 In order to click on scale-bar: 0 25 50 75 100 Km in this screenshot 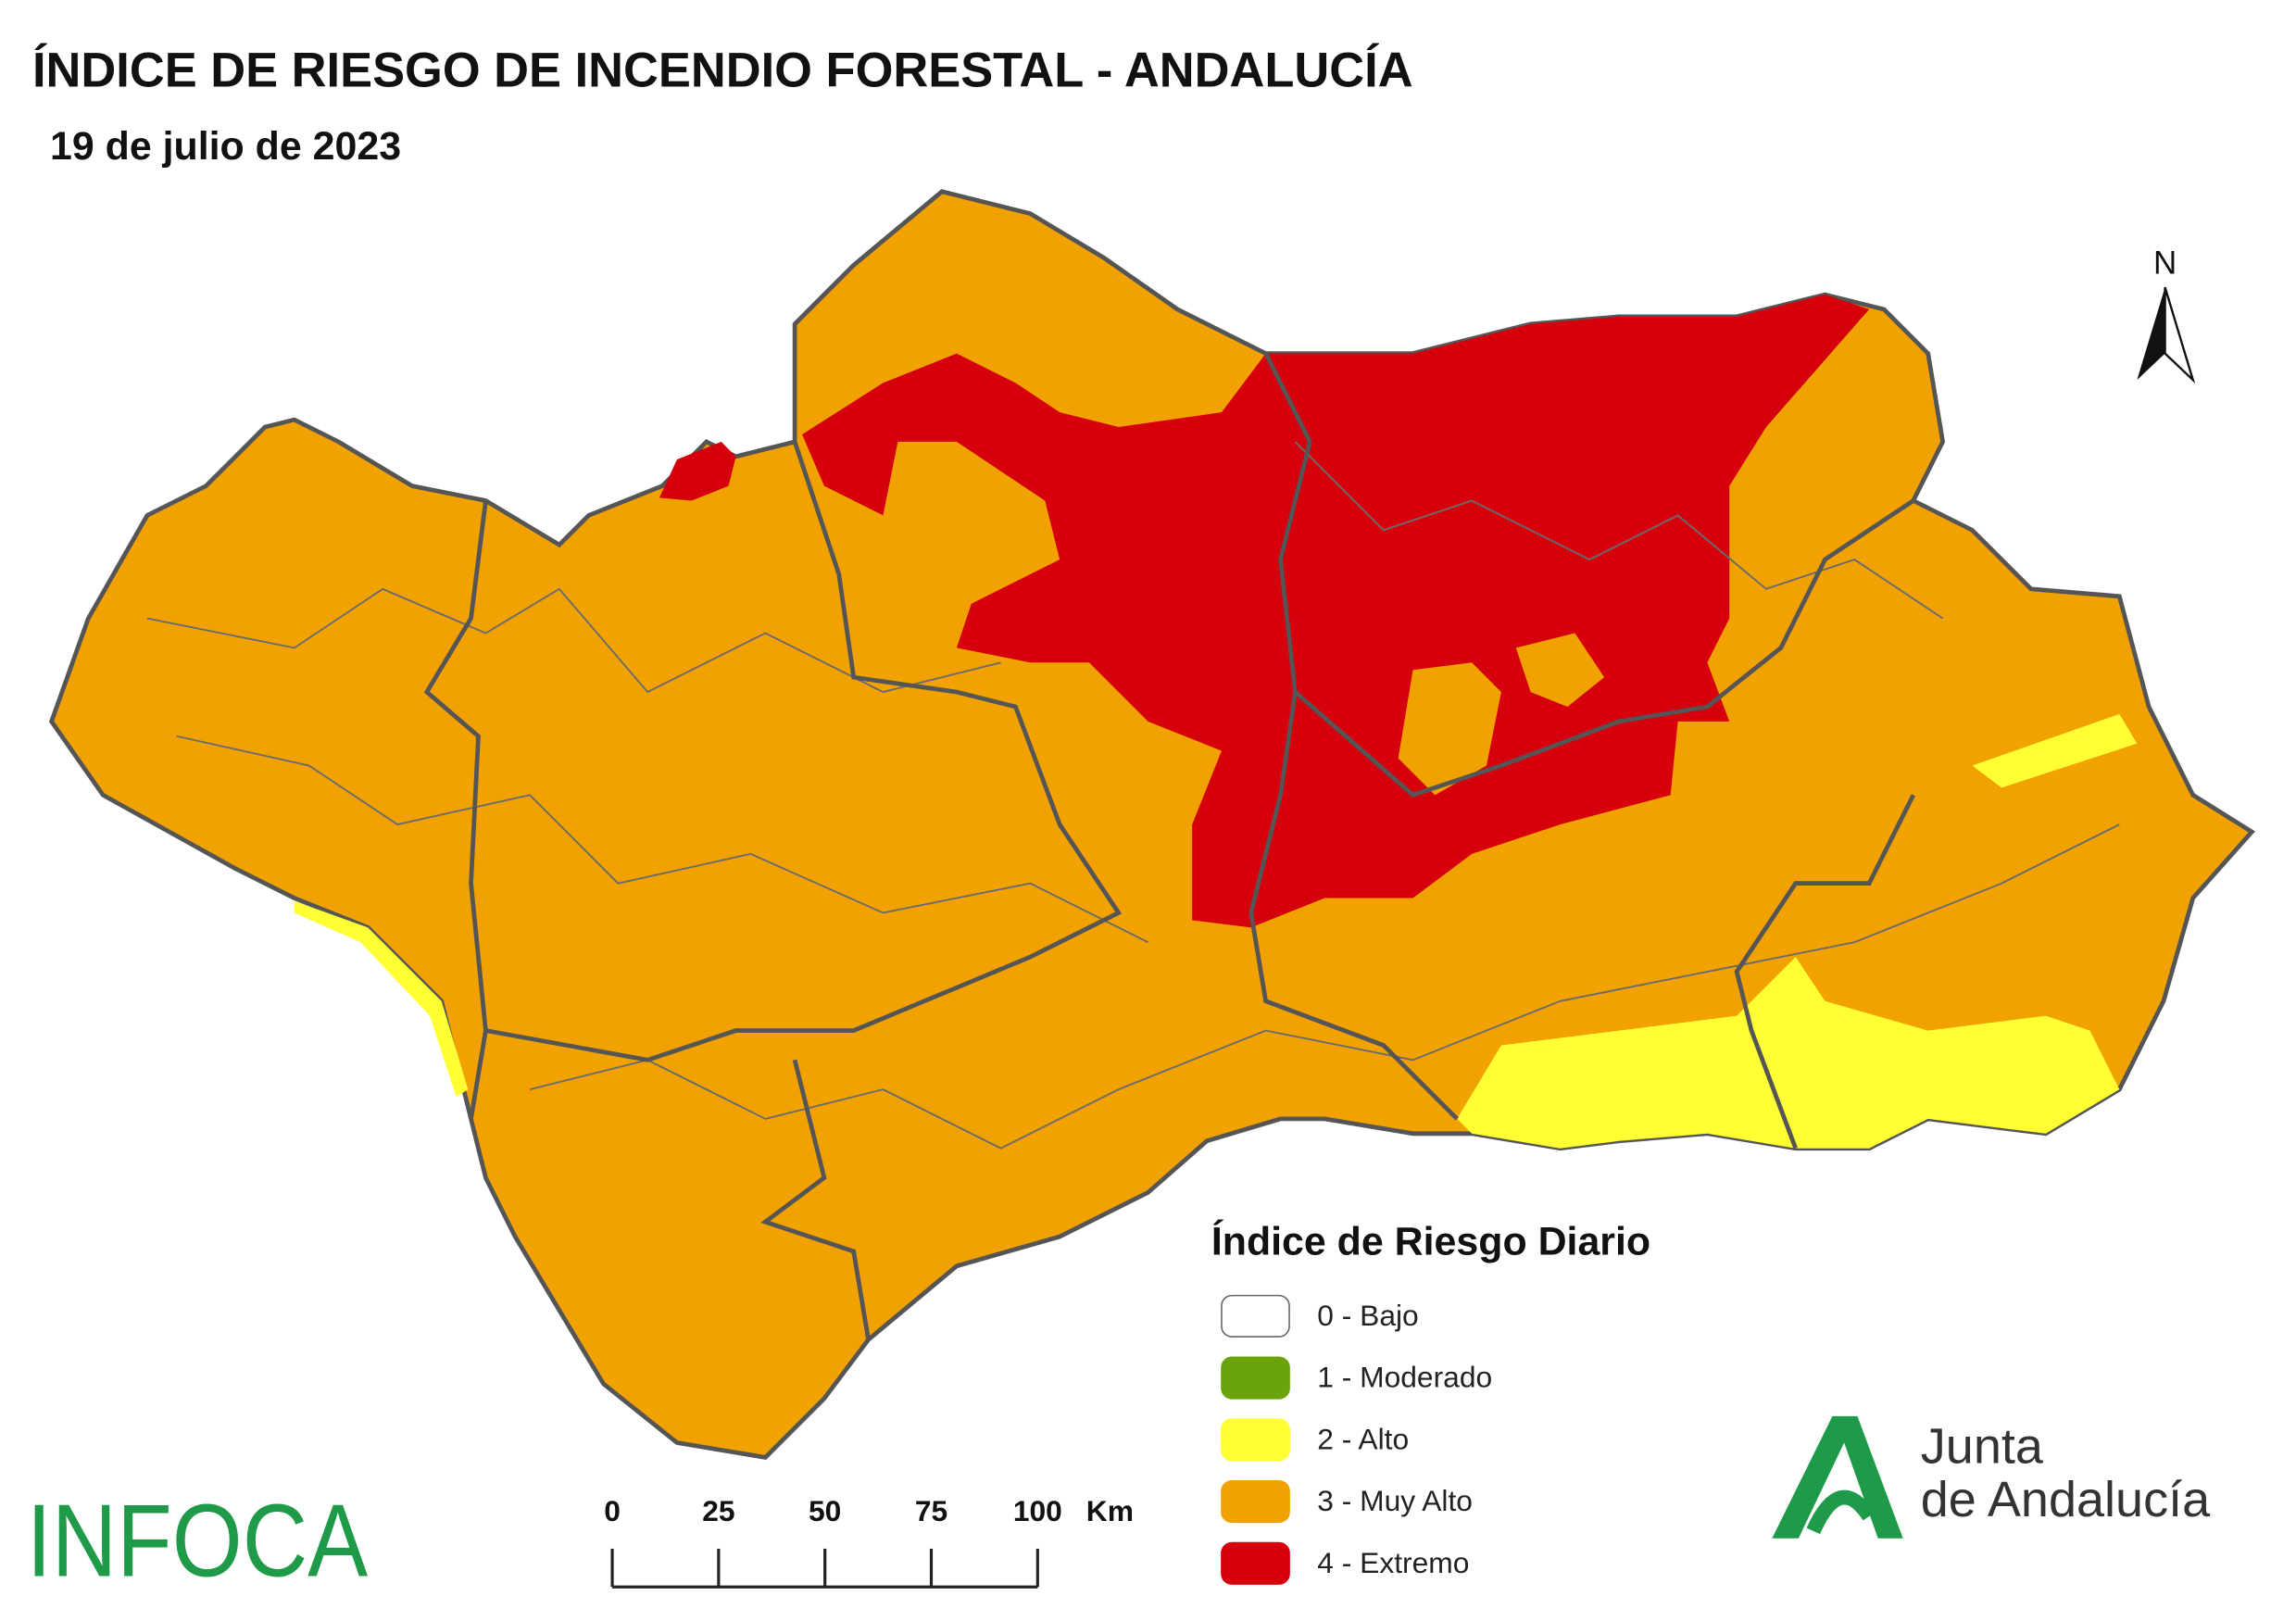, I will do `click(869, 1541)`.